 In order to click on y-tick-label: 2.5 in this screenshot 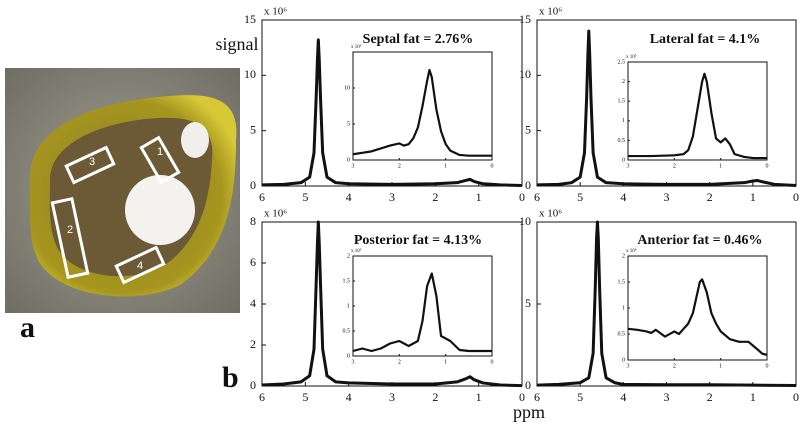, I will do `click(622, 62)`.